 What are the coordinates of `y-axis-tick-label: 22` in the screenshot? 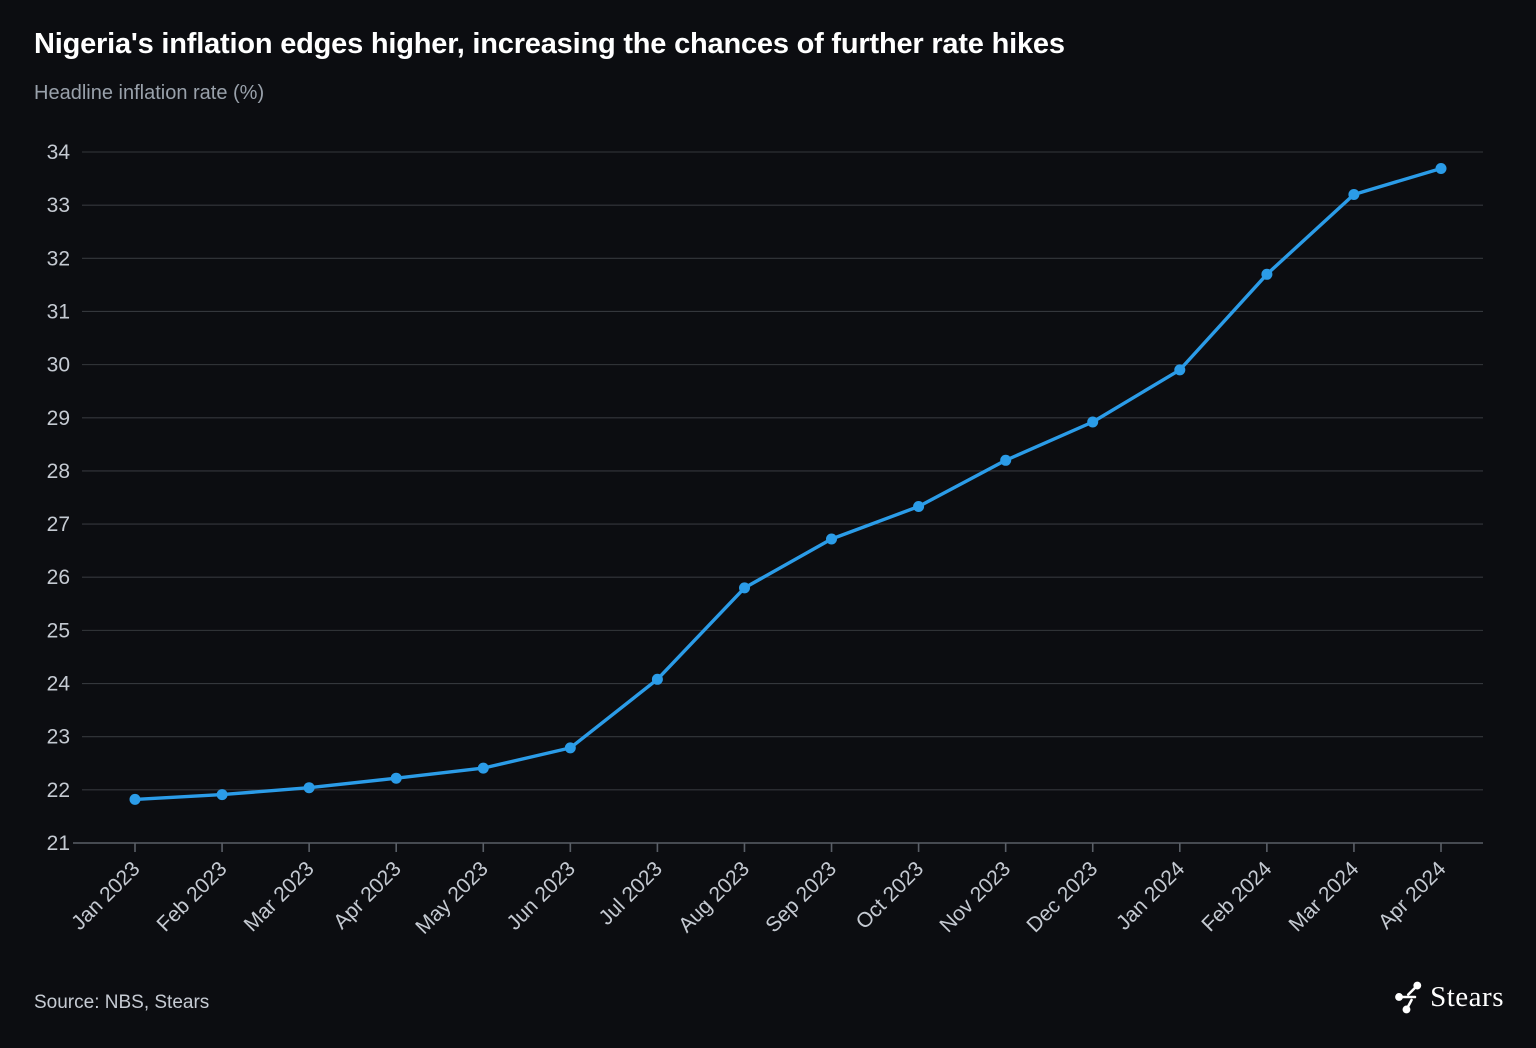 It's located at (58, 790).